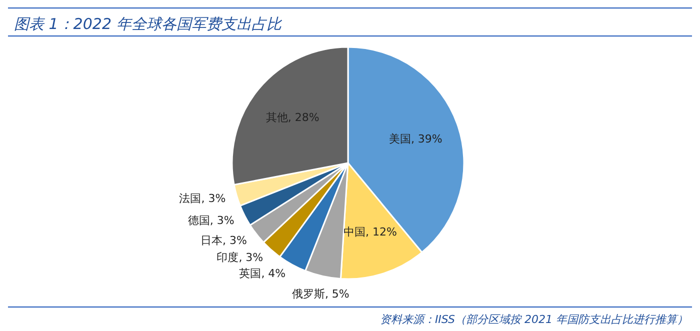 This screenshot has height=331, width=700. Describe the element at coordinates (415, 139) in the screenshot. I see `slice-label: 美国, 39%` at that location.